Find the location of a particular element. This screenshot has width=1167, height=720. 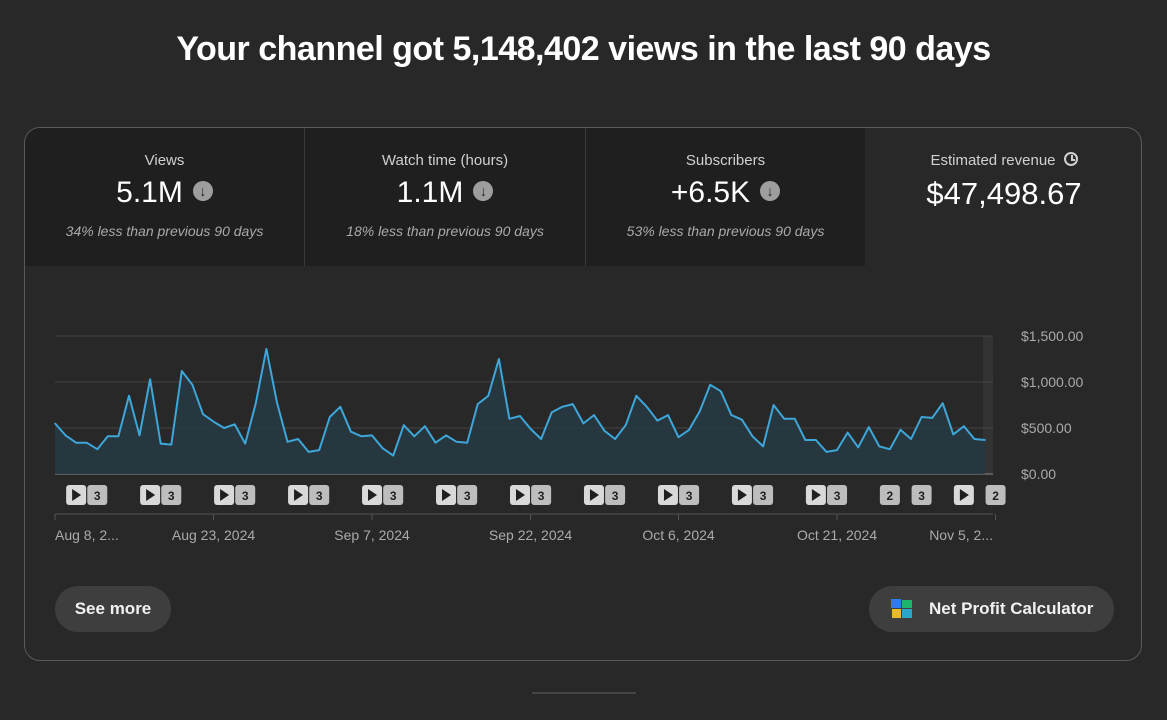

see-more-button: See more is located at coordinates (113, 609).